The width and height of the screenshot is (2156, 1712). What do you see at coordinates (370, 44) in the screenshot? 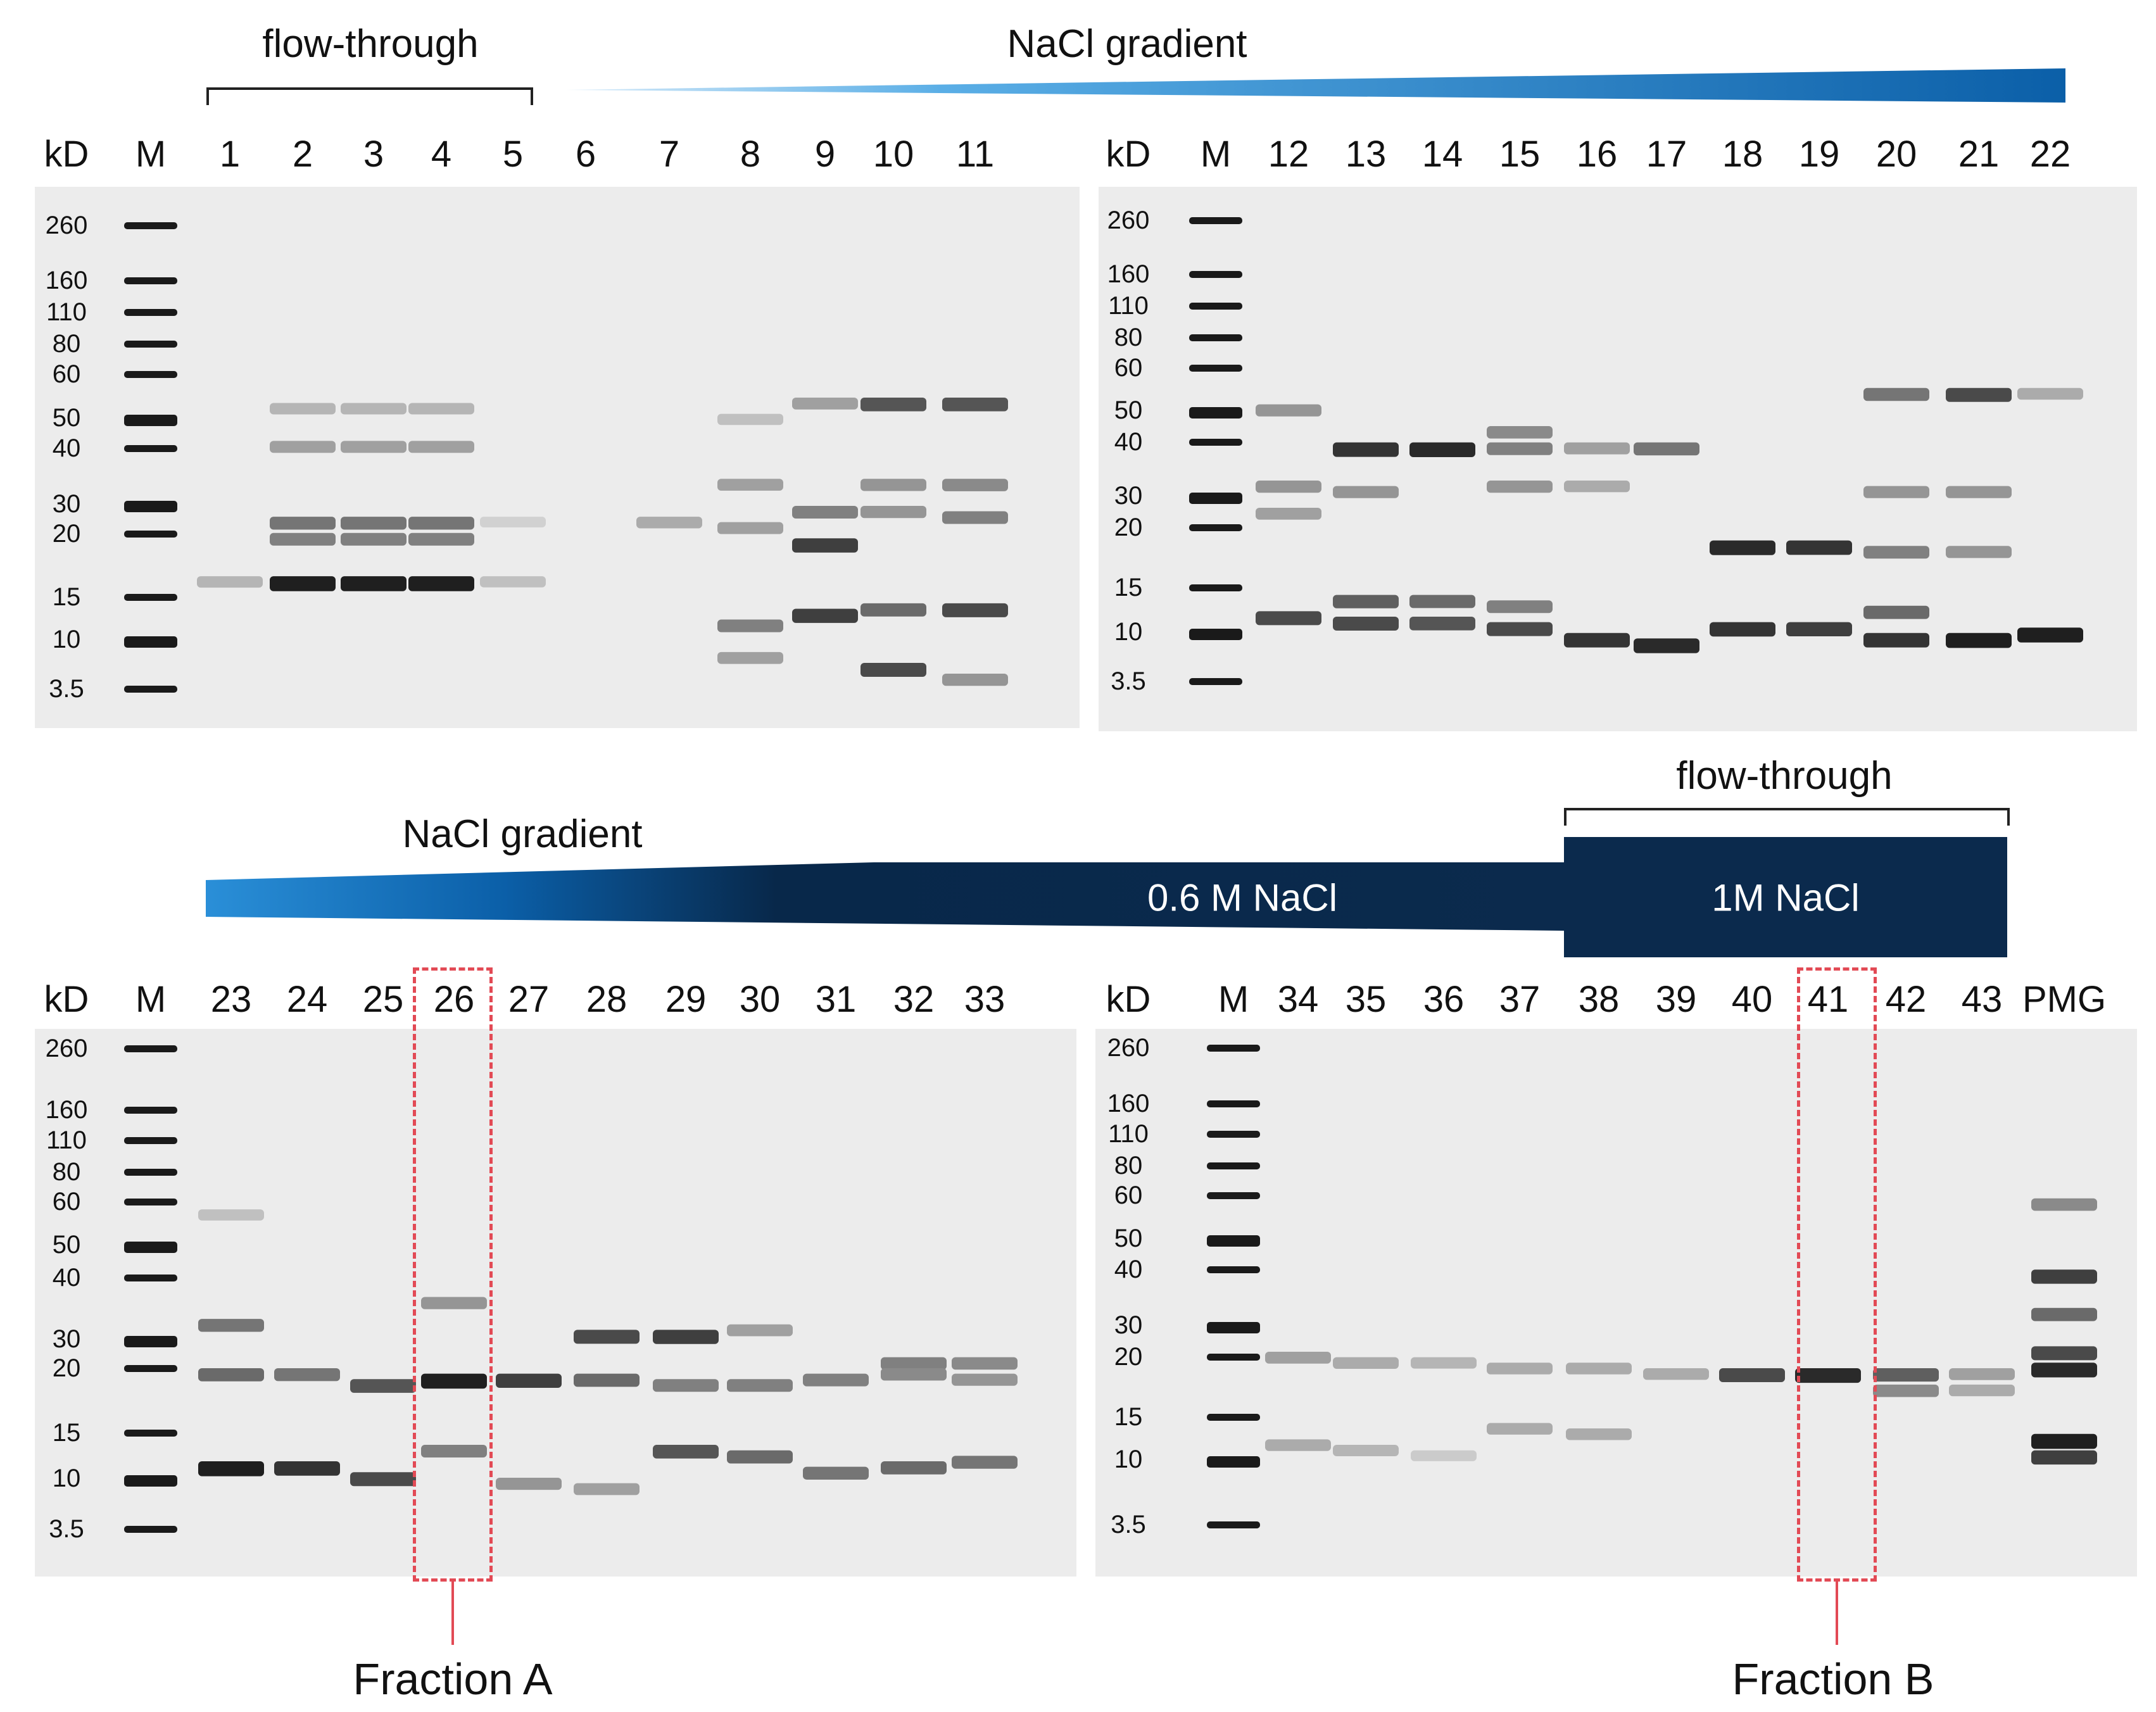
I see `flow-through-label-top: flow-through` at bounding box center [370, 44].